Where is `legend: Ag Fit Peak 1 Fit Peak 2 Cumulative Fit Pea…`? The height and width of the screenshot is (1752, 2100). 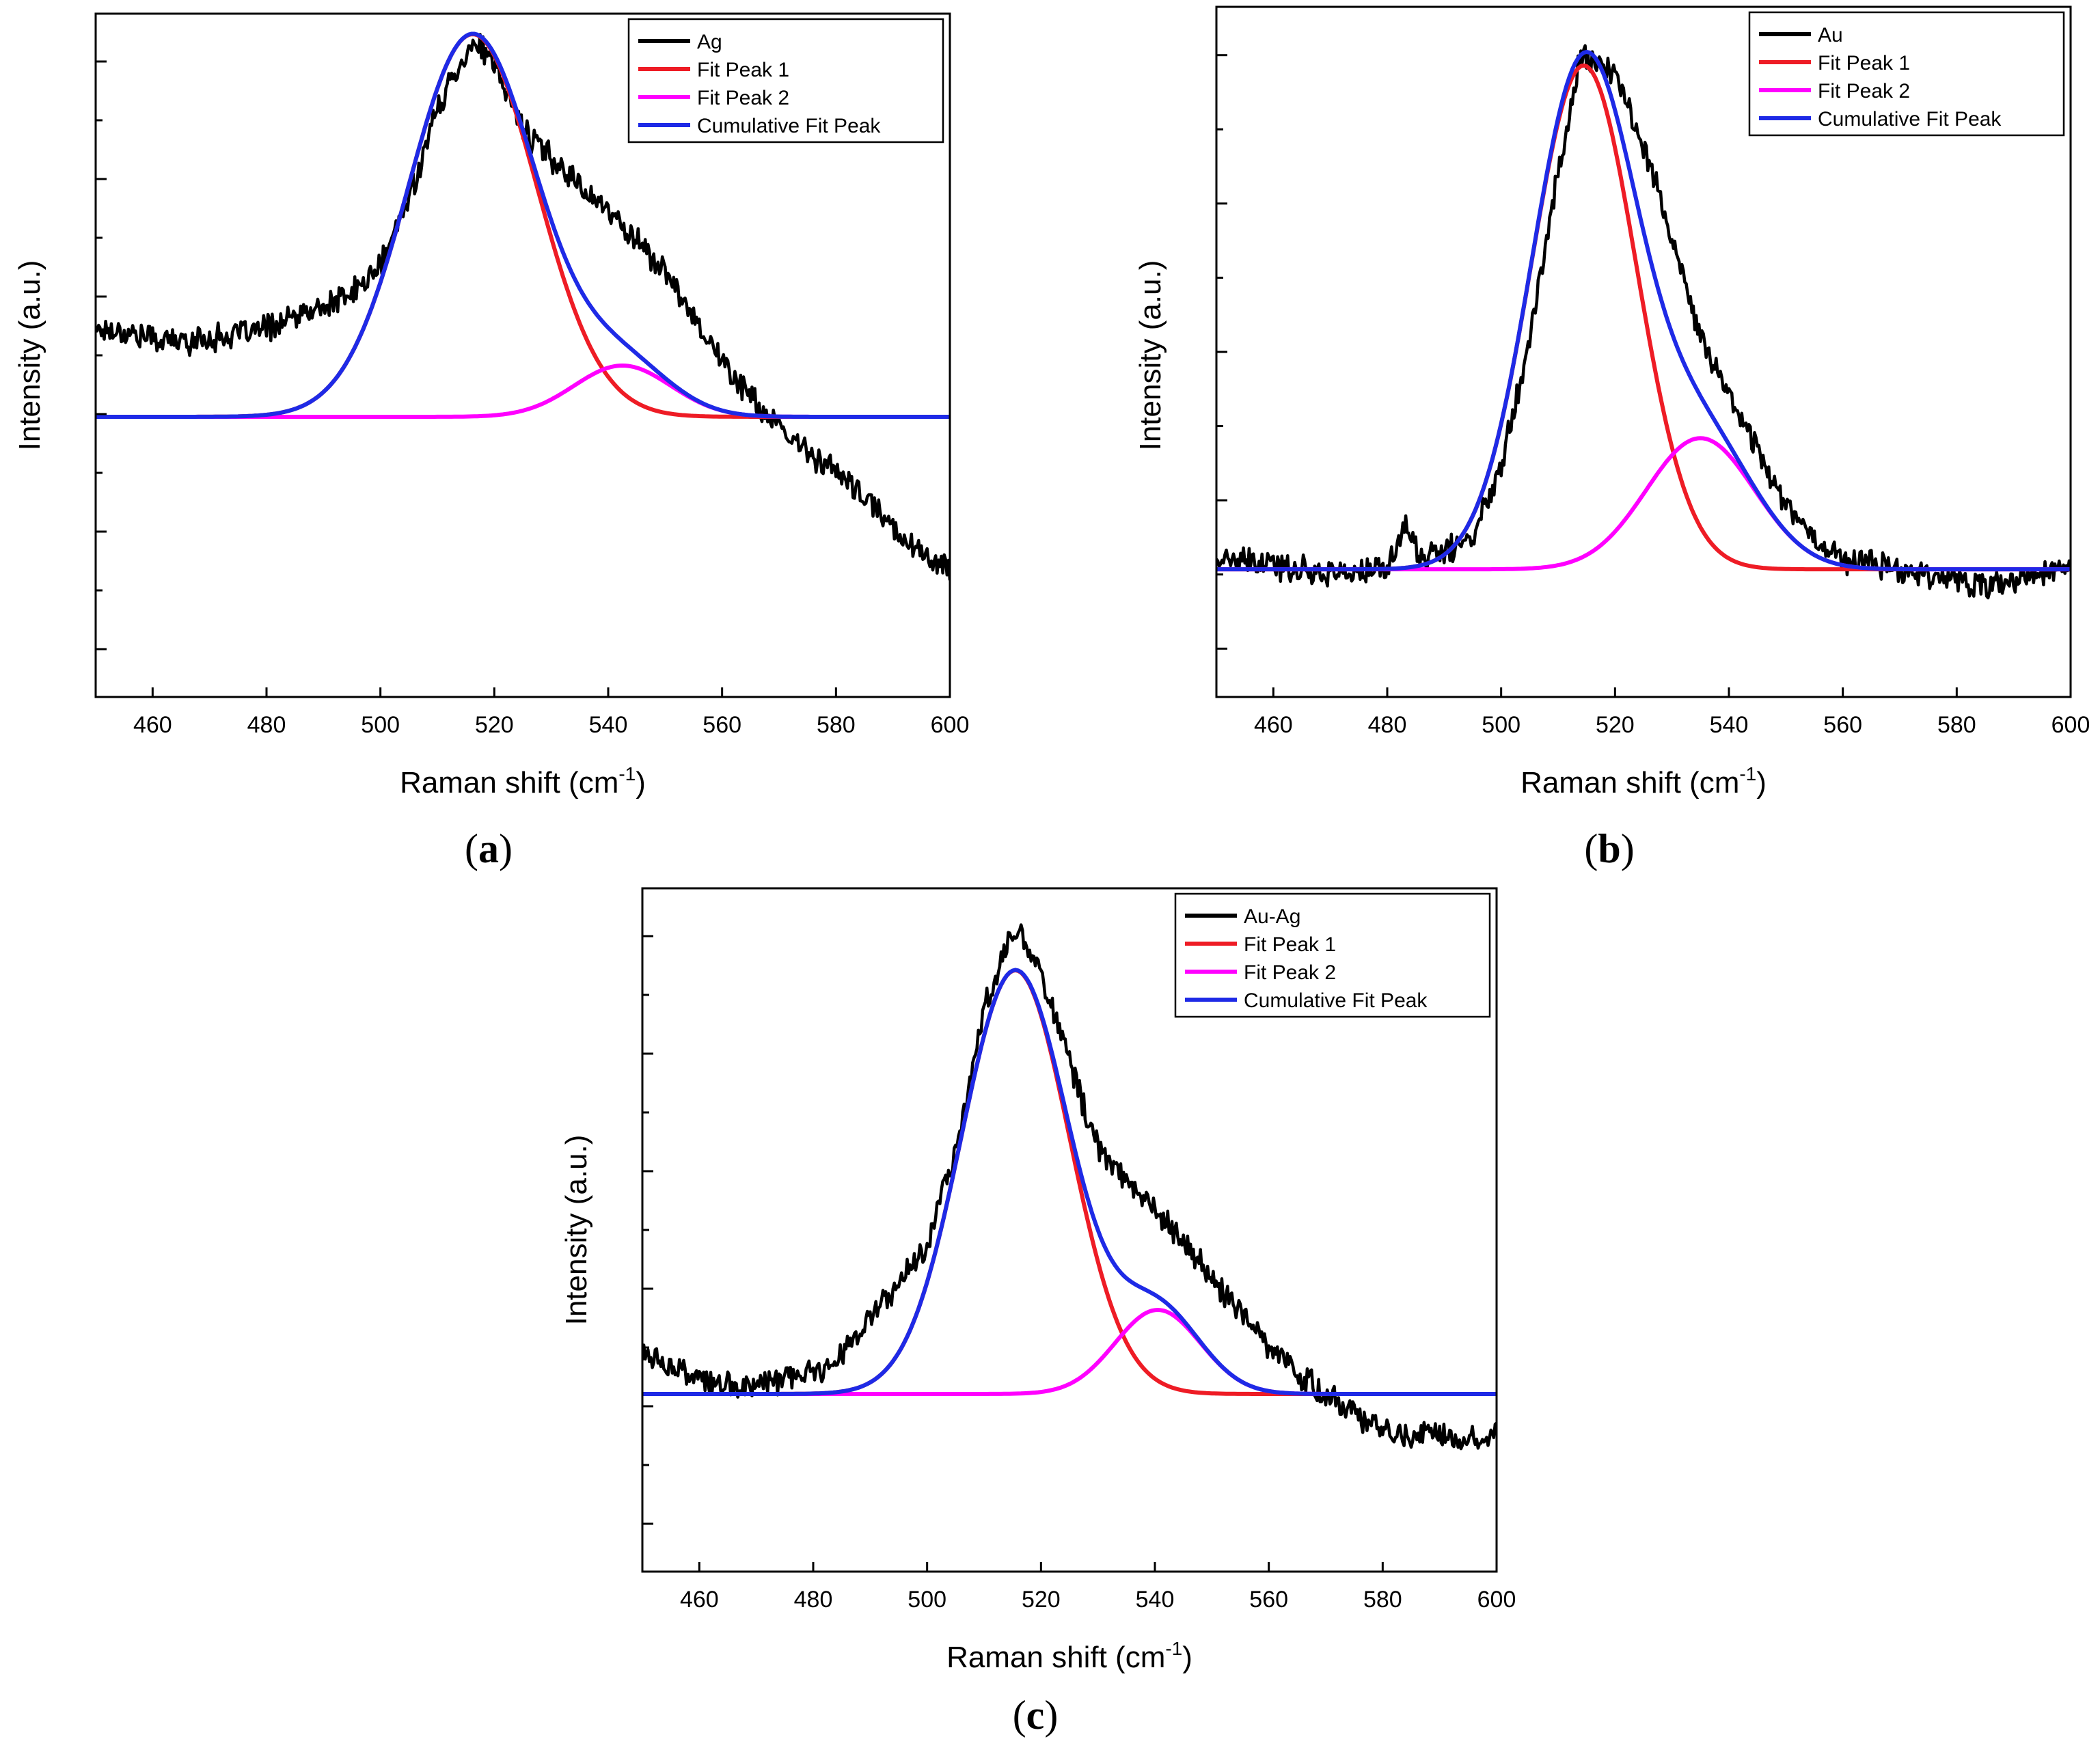
legend: Ag Fit Peak 1 Fit Peak 2 Cumulative Fit Pea… is located at coordinates (785, 80).